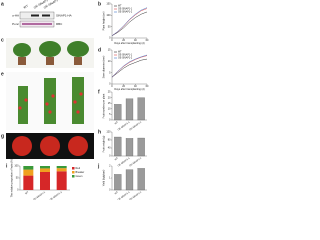 The width and height of the screenshot is (320, 240). Describe the element at coordinates (80, 176) in the screenshot. I see `legend-label: Green` at that location.